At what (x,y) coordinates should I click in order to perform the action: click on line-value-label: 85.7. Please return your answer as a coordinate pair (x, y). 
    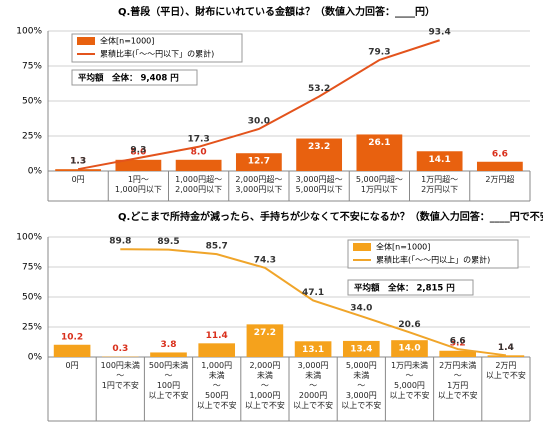
    Looking at the image, I should click on (217, 247).